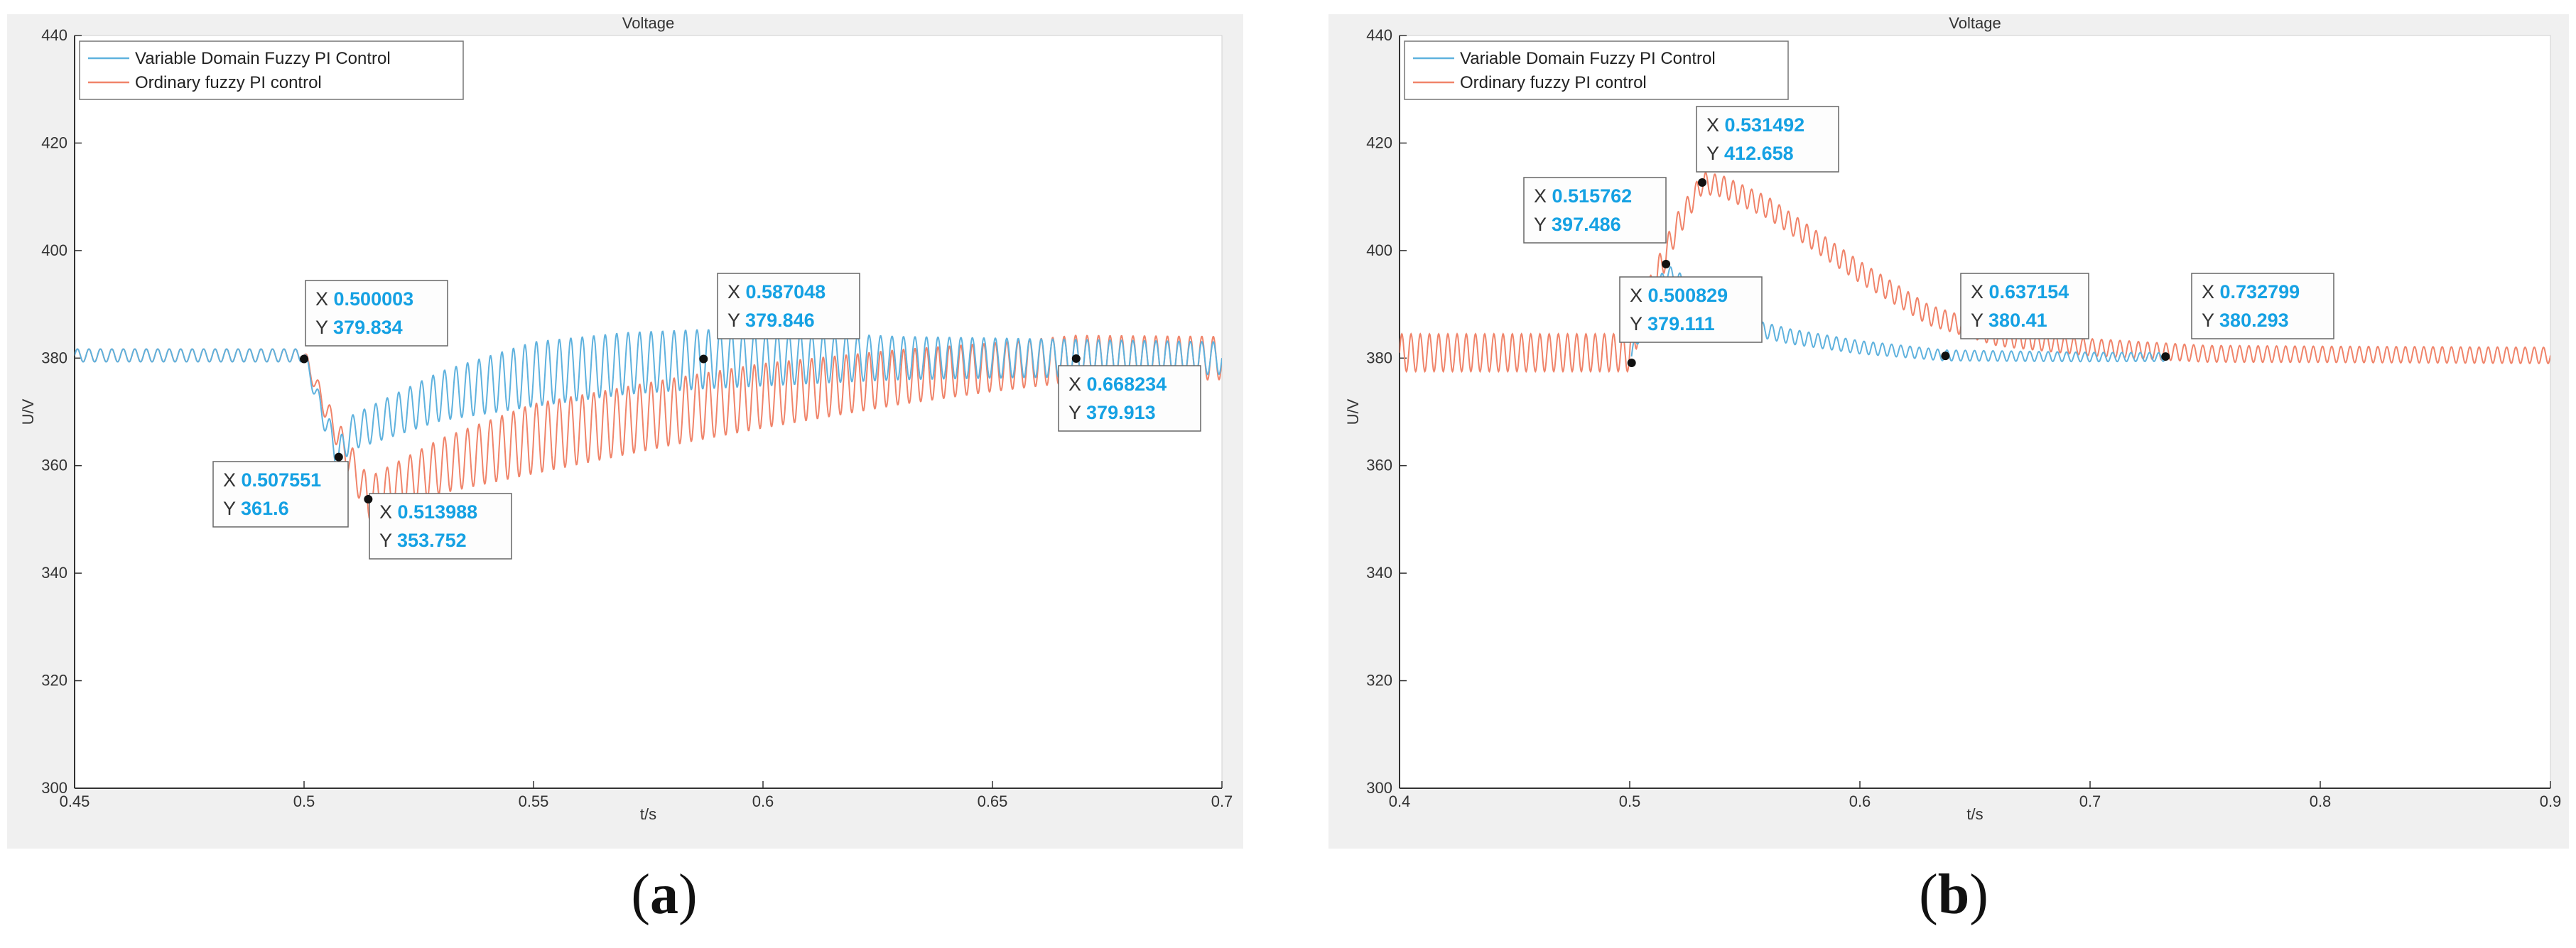 This screenshot has height=948, width=2576. I want to click on data-tip-x: X 0.668234, so click(1117, 384).